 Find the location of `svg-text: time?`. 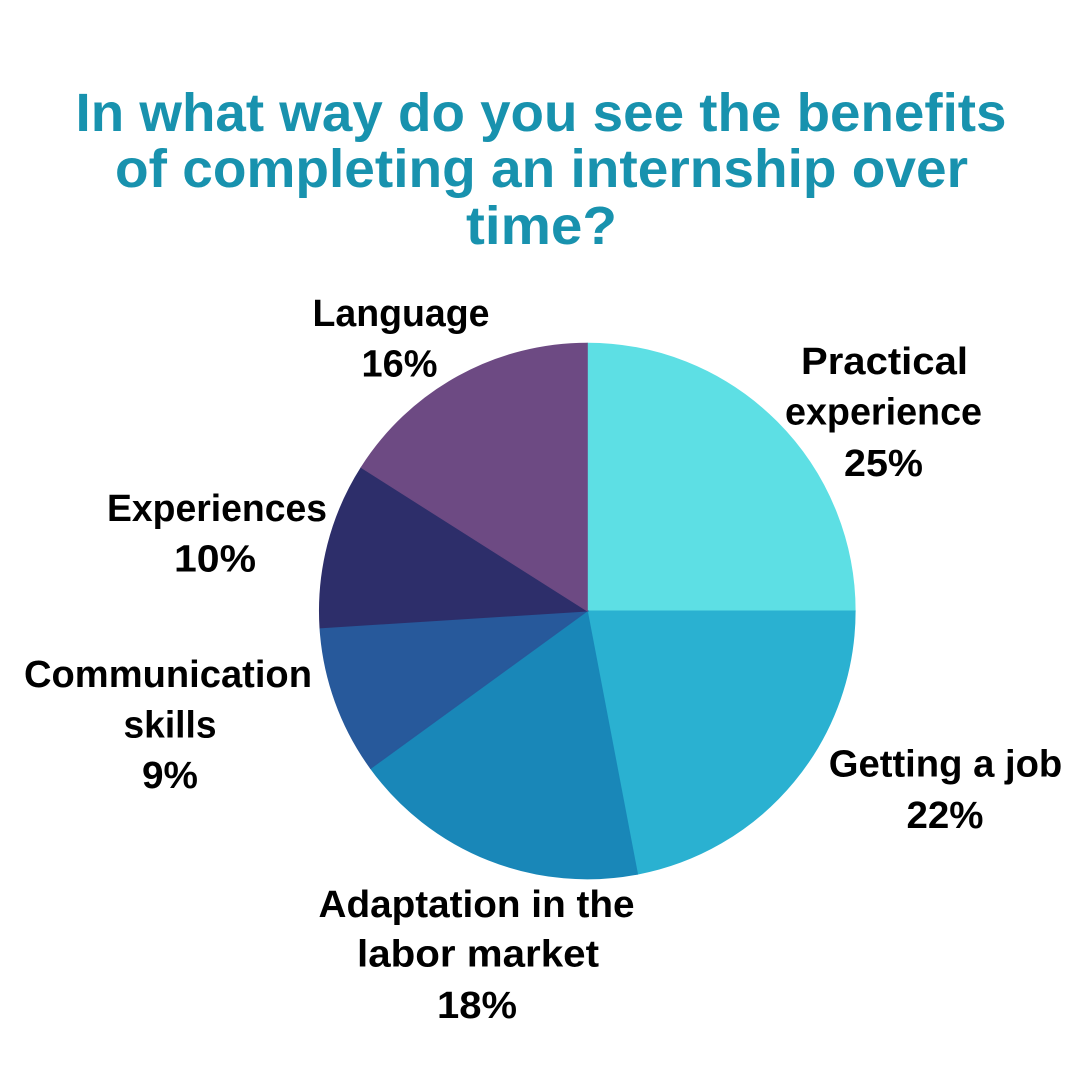

svg-text: time? is located at coordinates (541, 226).